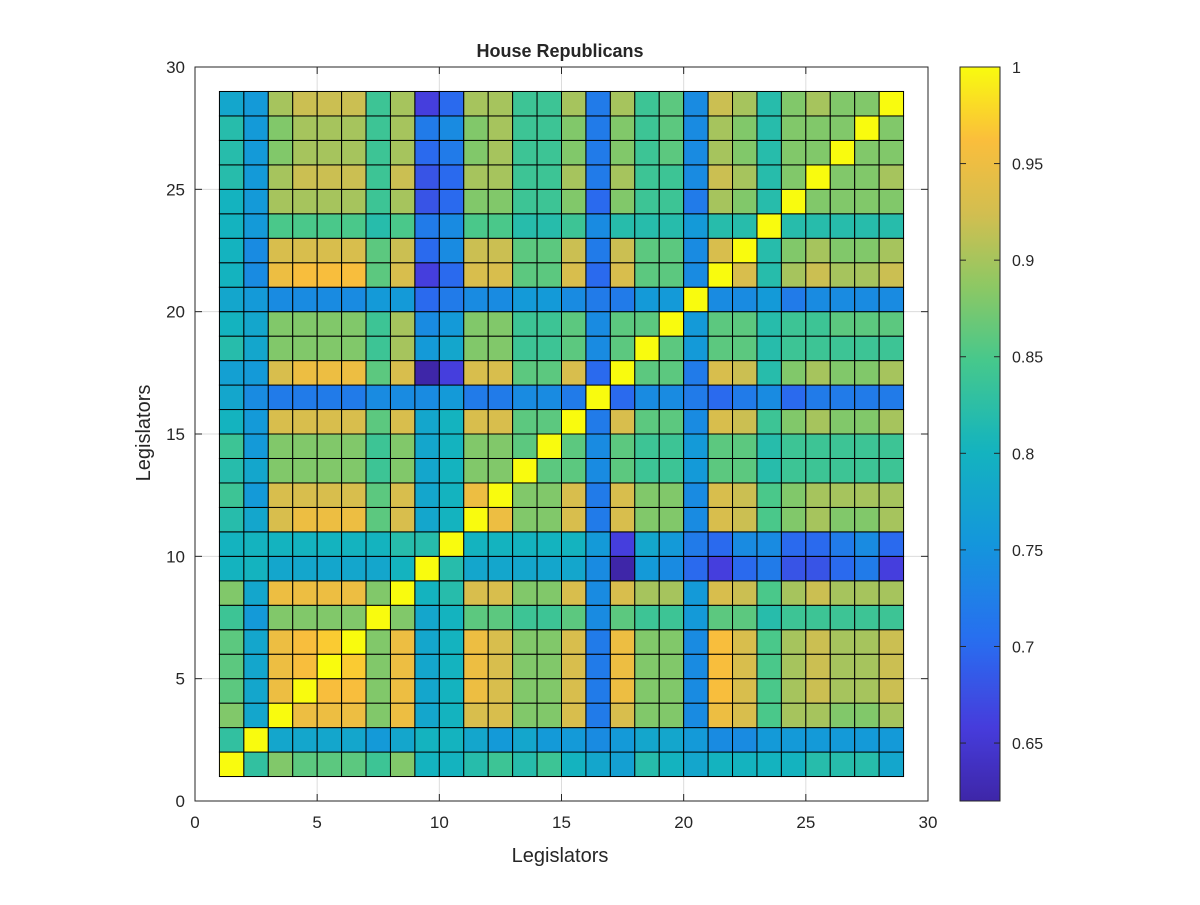  Describe the element at coordinates (180, 679) in the screenshot. I see `y-tick-label: 5` at that location.